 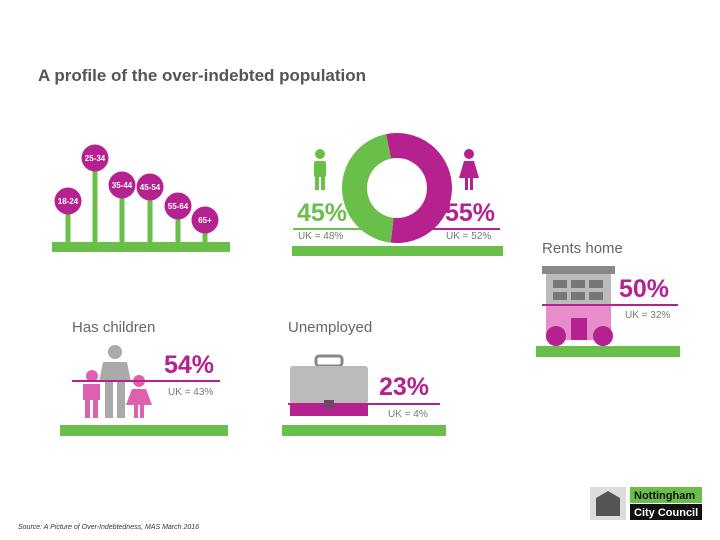 I want to click on gender-panel: 45% UK = 48% 55% UK = 52%, so click(x=397, y=194).